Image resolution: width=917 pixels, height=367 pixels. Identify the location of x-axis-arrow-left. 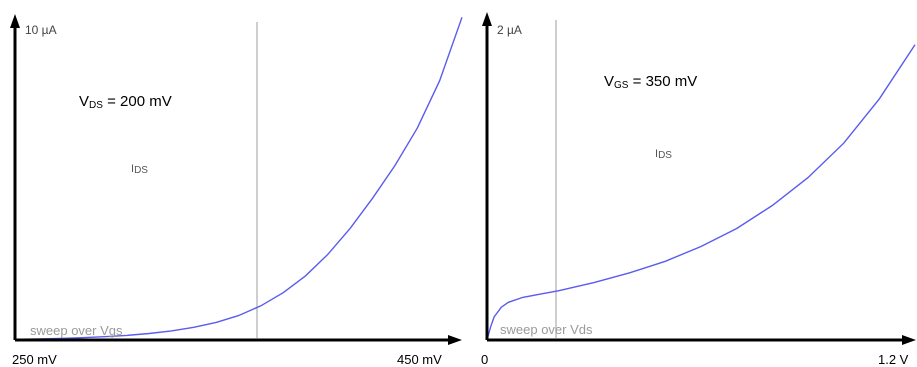
(455, 340).